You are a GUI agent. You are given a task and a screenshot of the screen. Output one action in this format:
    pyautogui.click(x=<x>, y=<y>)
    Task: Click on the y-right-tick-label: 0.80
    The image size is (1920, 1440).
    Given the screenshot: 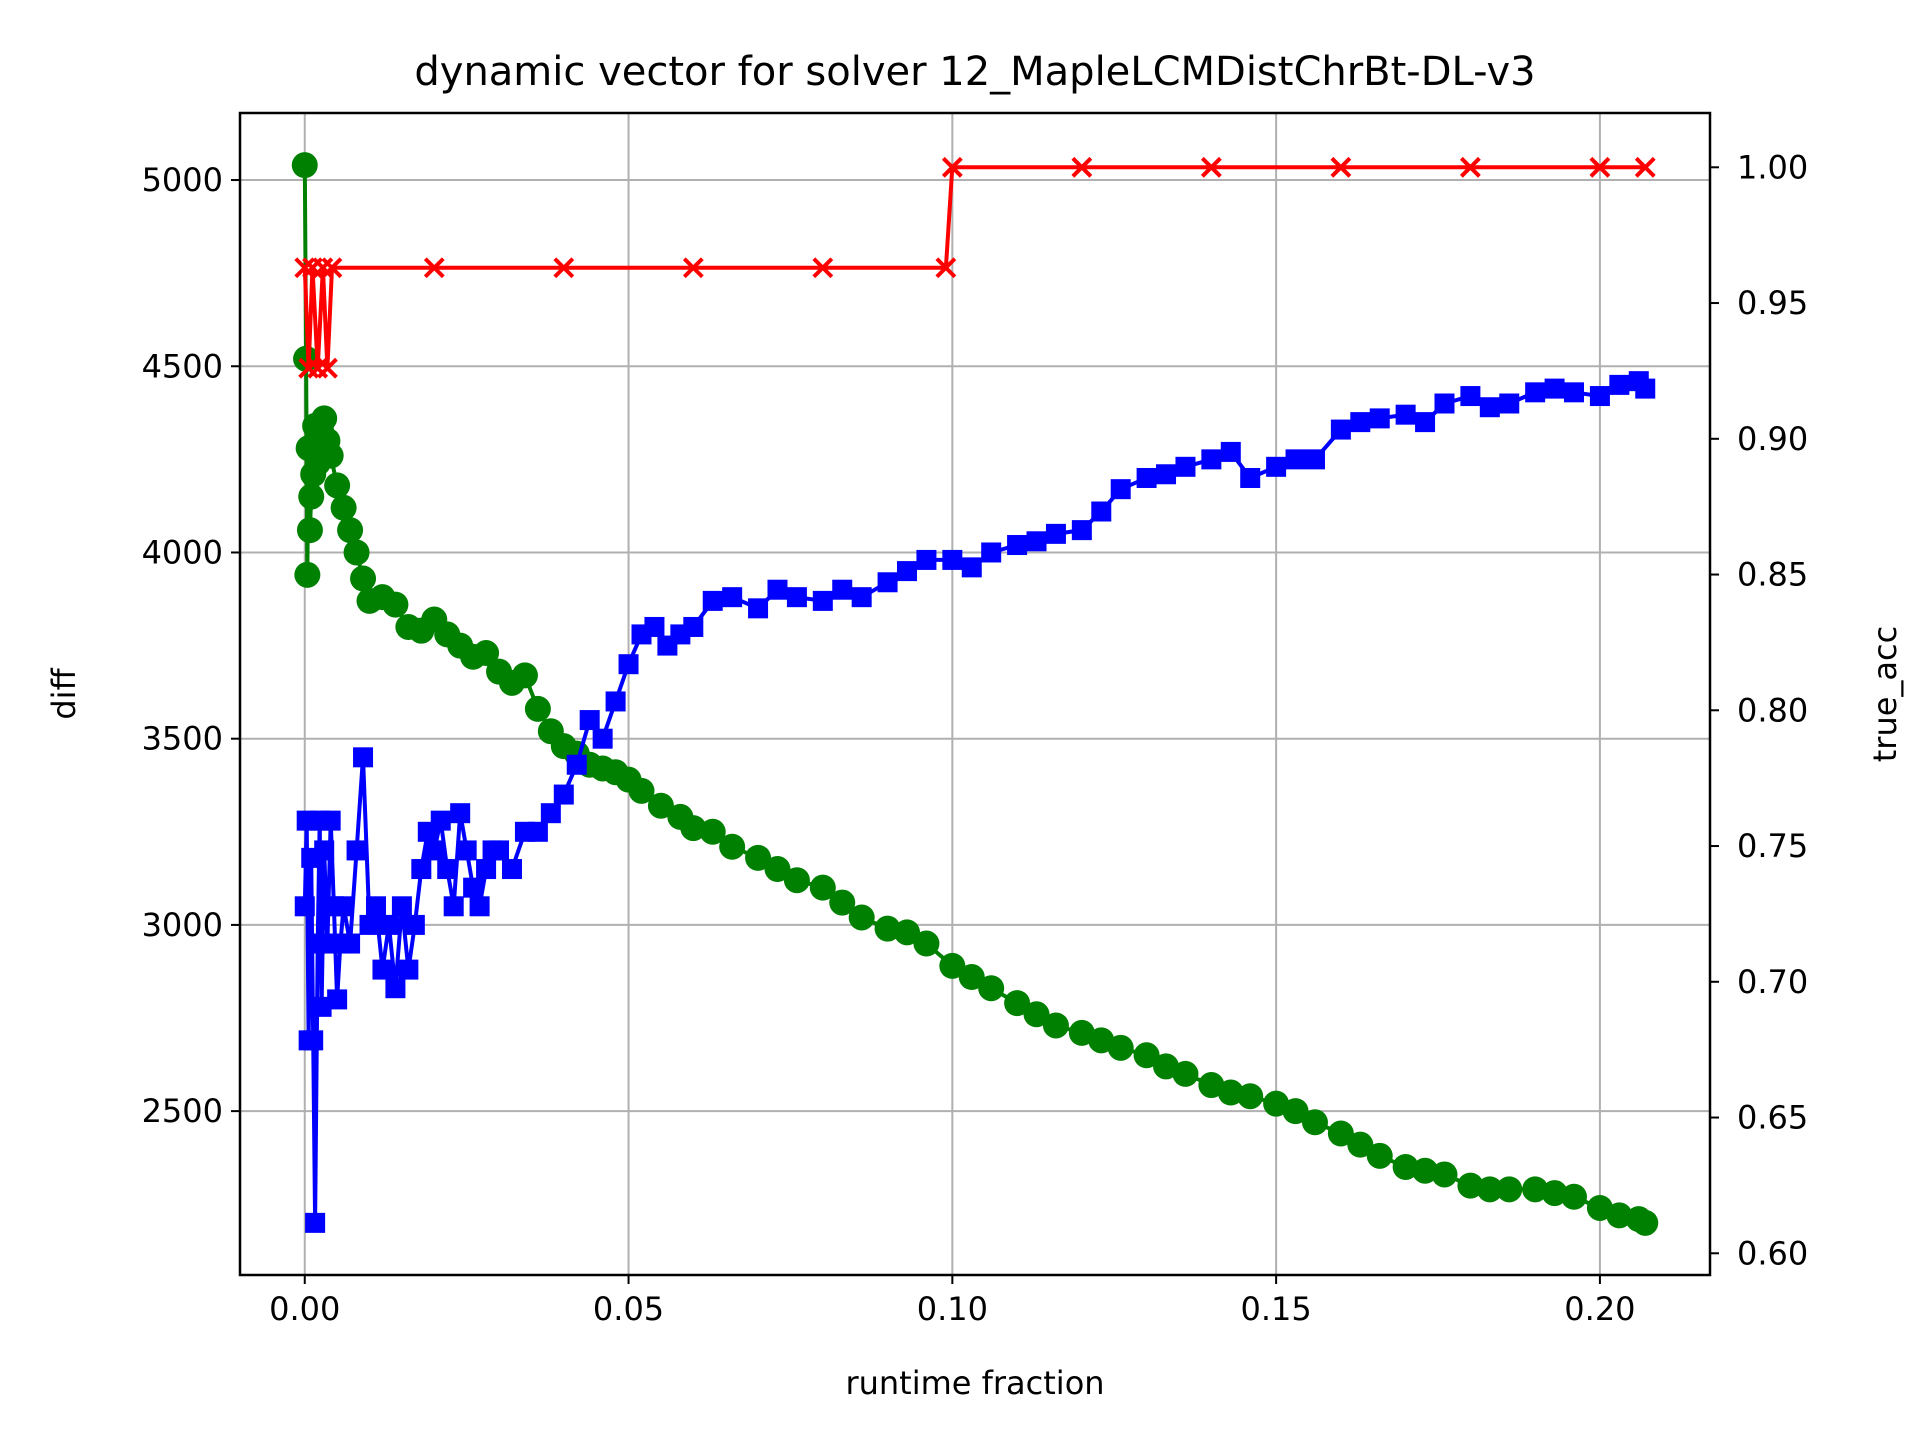 What is the action you would take?
    pyautogui.click(x=1772, y=710)
    